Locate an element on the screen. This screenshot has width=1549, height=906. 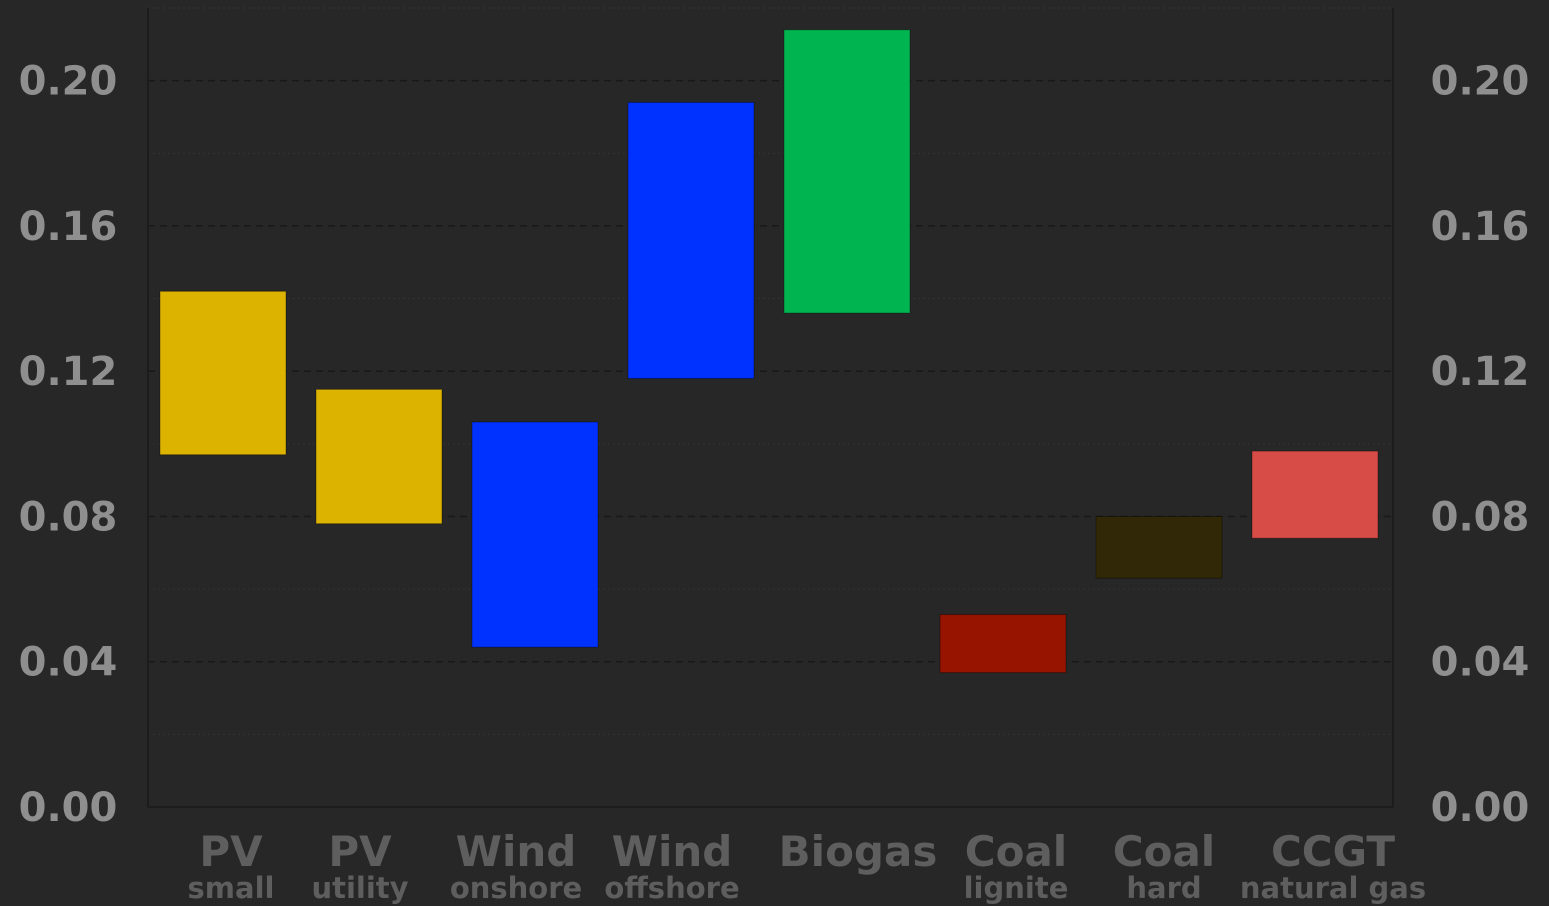
y-tick-label-right: 0.20 is located at coordinates (1480, 82).